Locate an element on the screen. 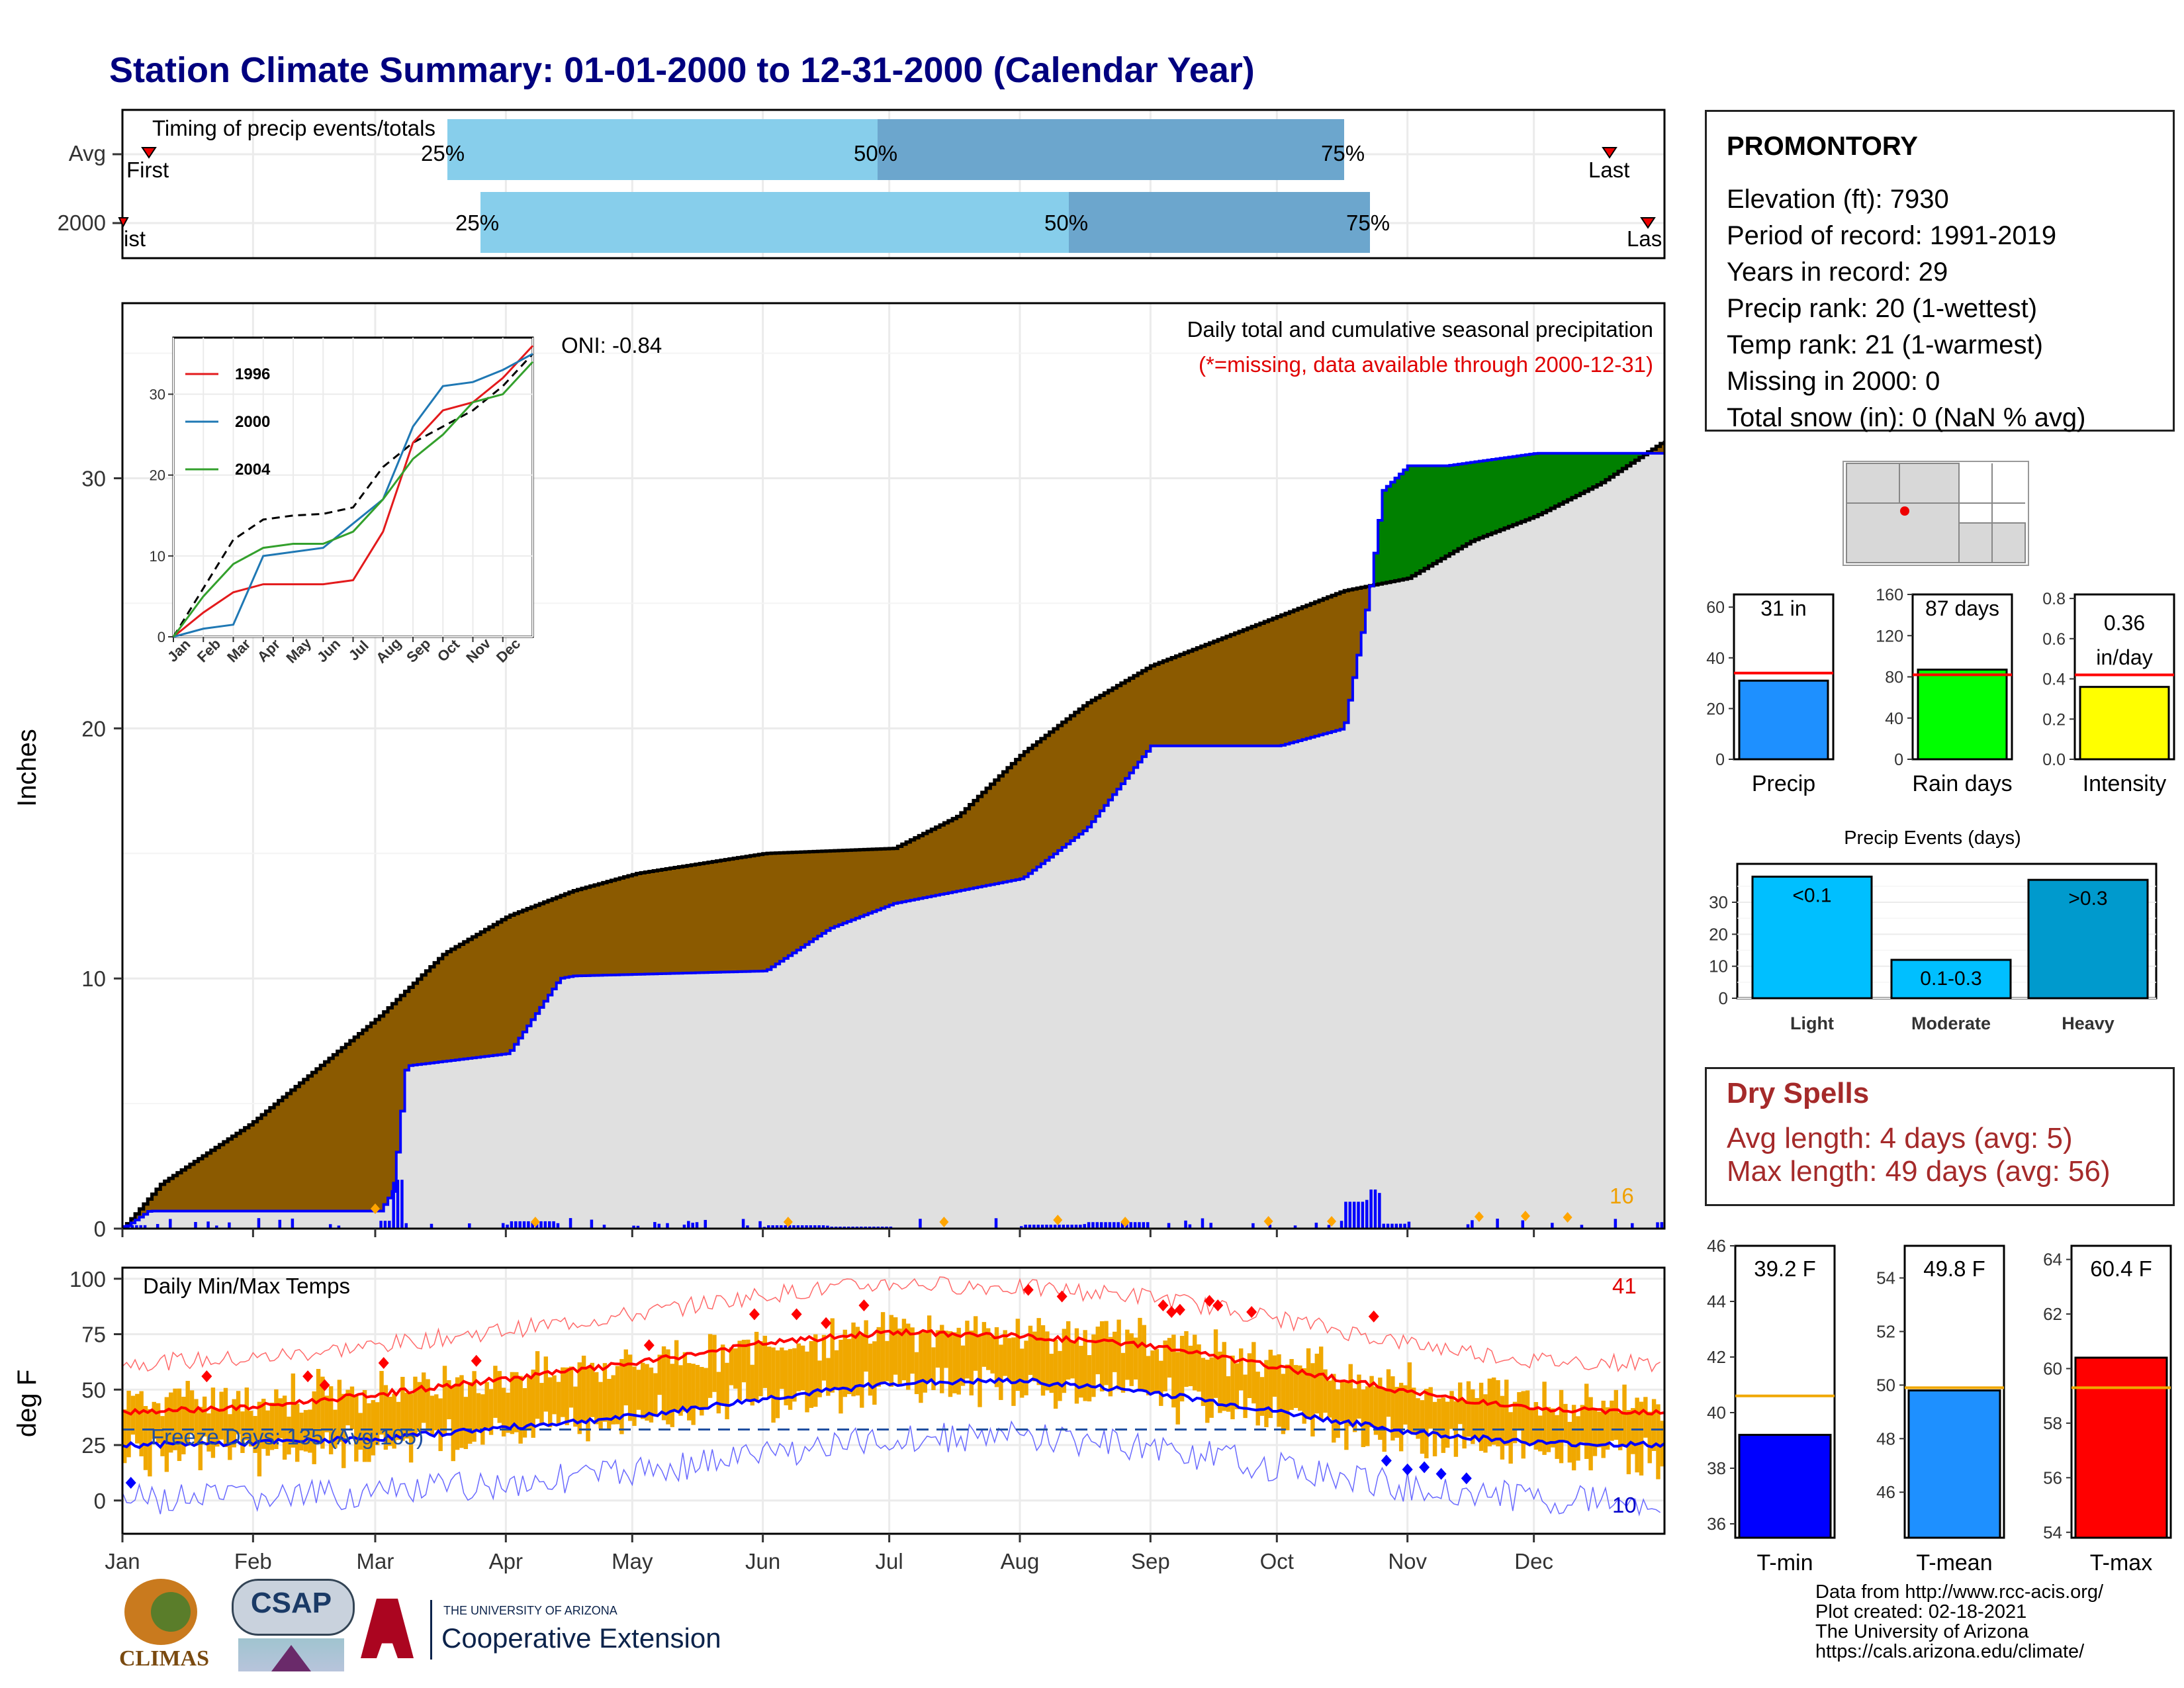  footer-university: The University of Arizona is located at coordinates (1922, 1631).